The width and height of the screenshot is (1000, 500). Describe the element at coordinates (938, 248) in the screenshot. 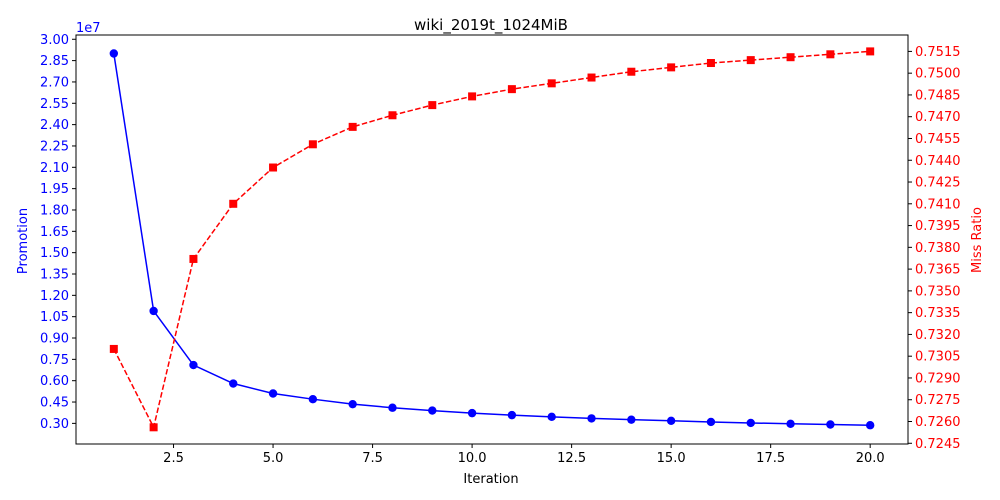

I see `right-tick-label: 0.7380` at that location.